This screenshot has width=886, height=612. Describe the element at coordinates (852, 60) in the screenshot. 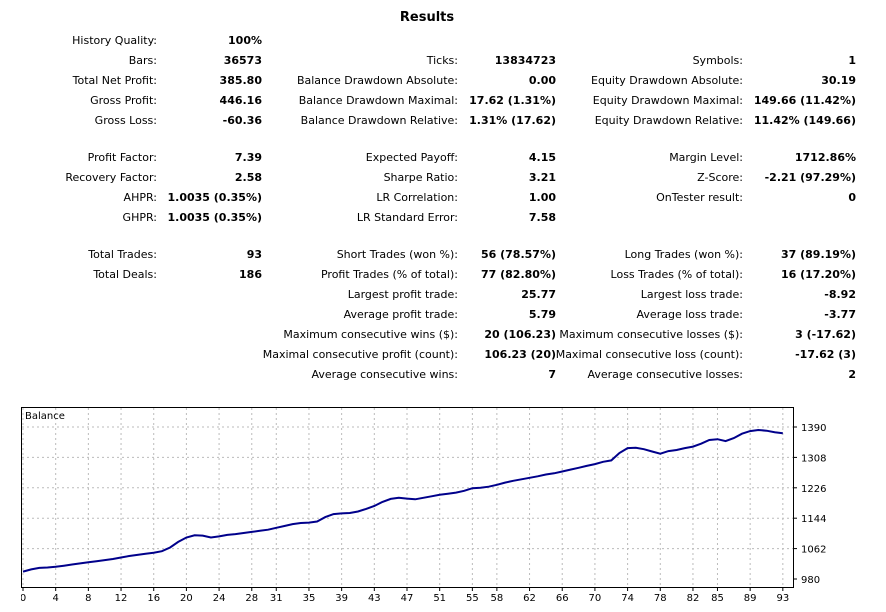

I see `symbols-value: 1` at that location.